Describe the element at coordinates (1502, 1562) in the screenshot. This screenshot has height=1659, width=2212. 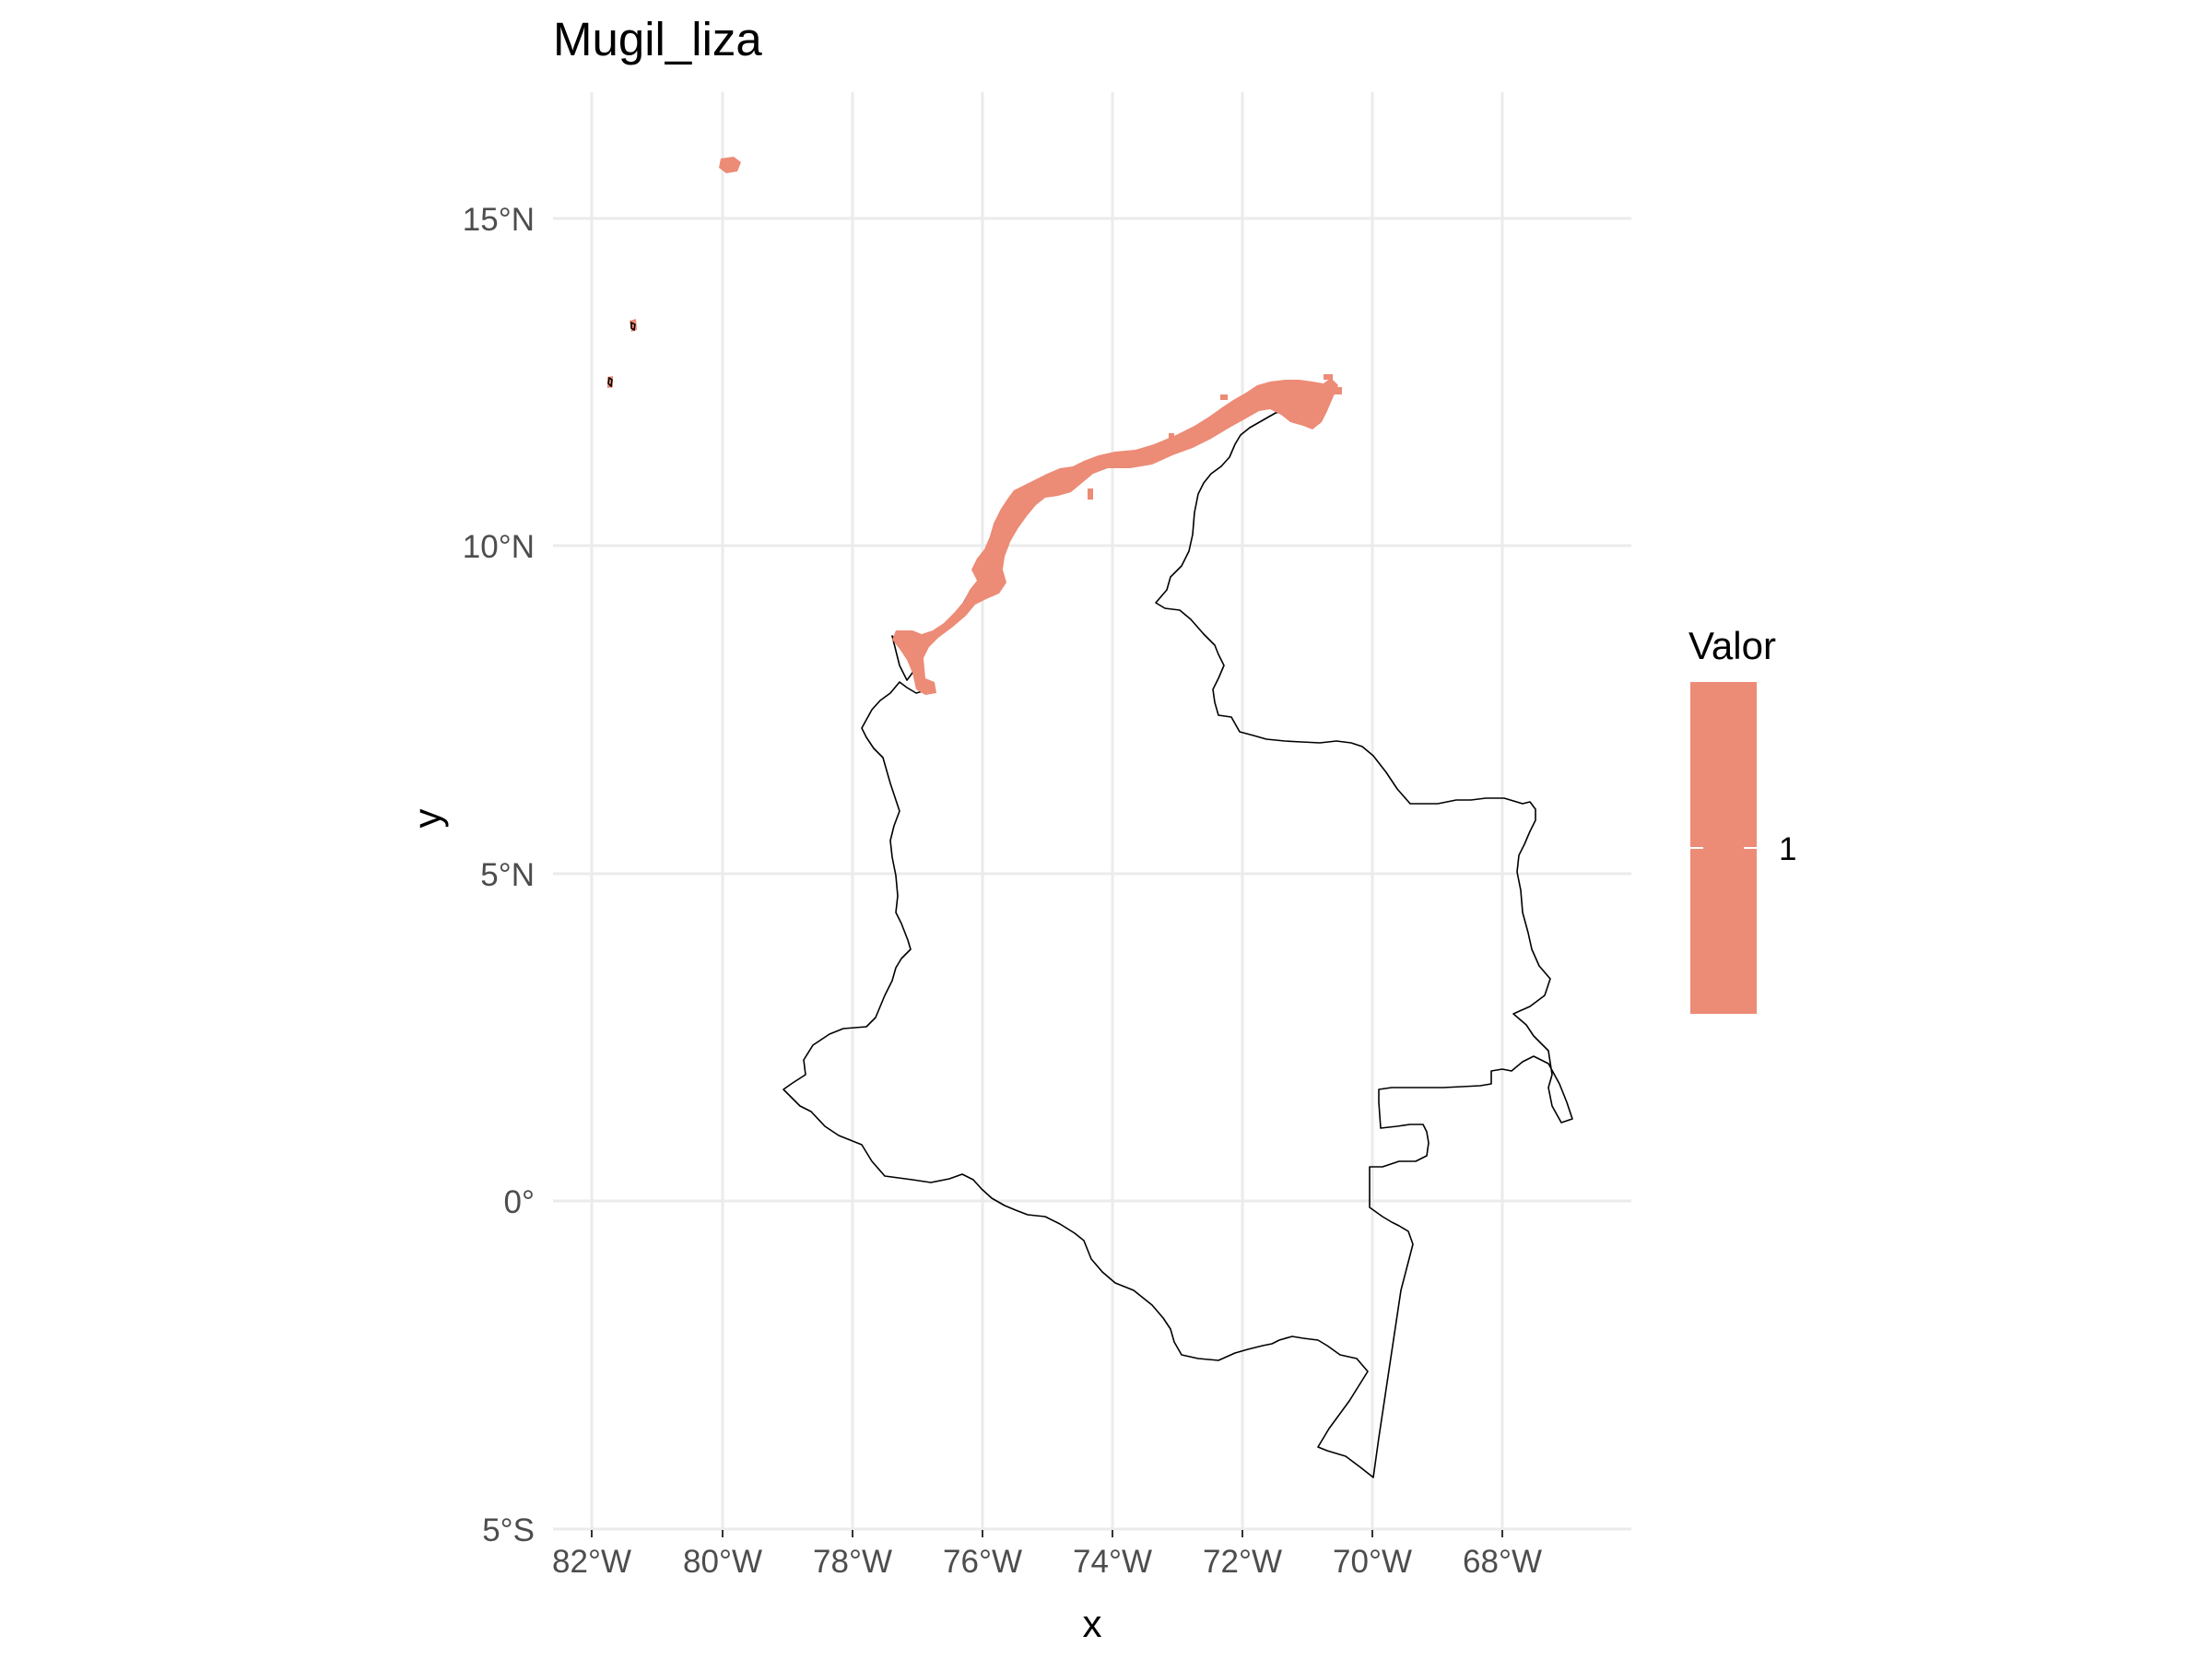
I see `x-tick-label: 68°W` at that location.